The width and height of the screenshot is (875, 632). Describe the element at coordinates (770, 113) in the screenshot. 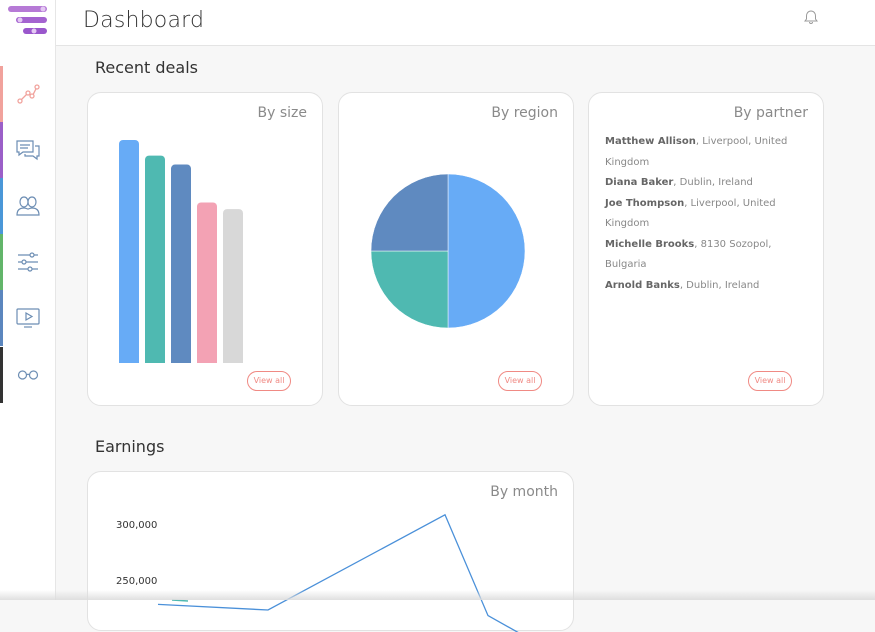

I see `card-title: By partner` at that location.